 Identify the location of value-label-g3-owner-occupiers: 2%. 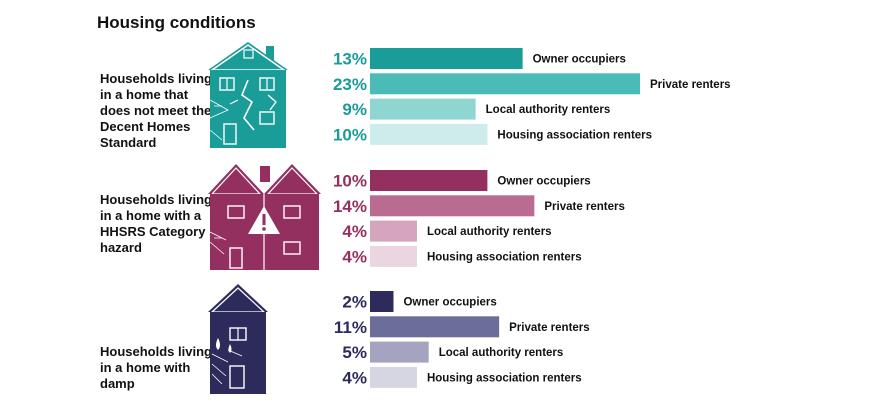
(354, 302).